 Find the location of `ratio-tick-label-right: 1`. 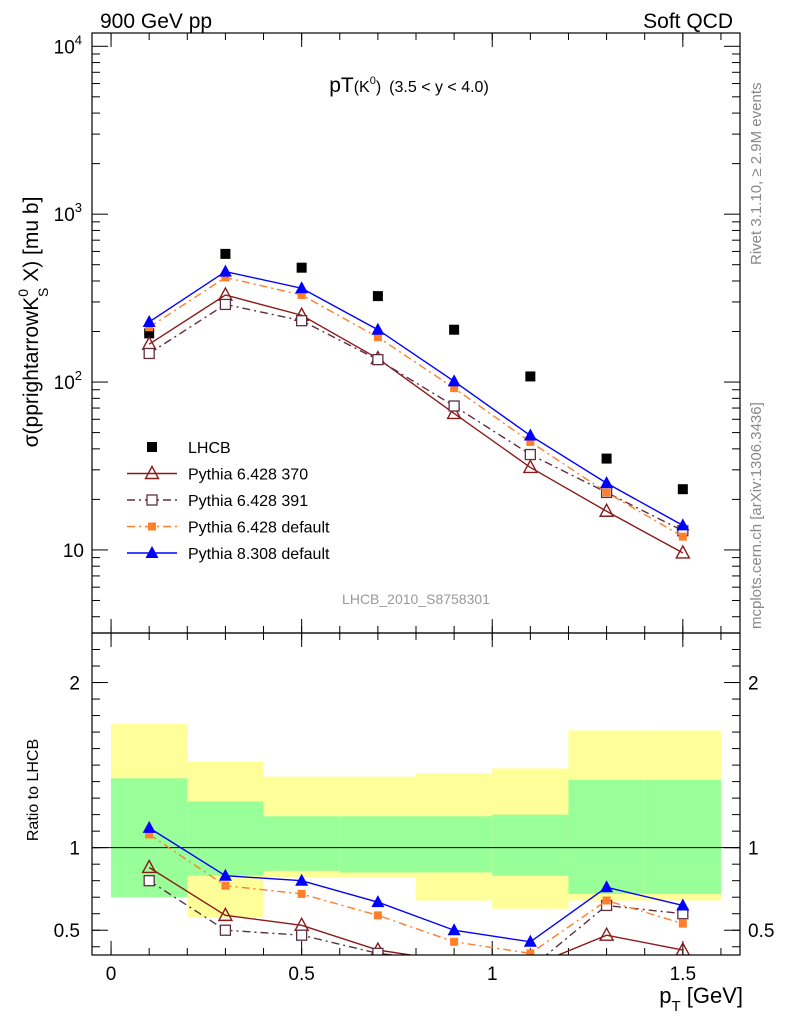

ratio-tick-label-right: 1 is located at coordinates (753, 849).